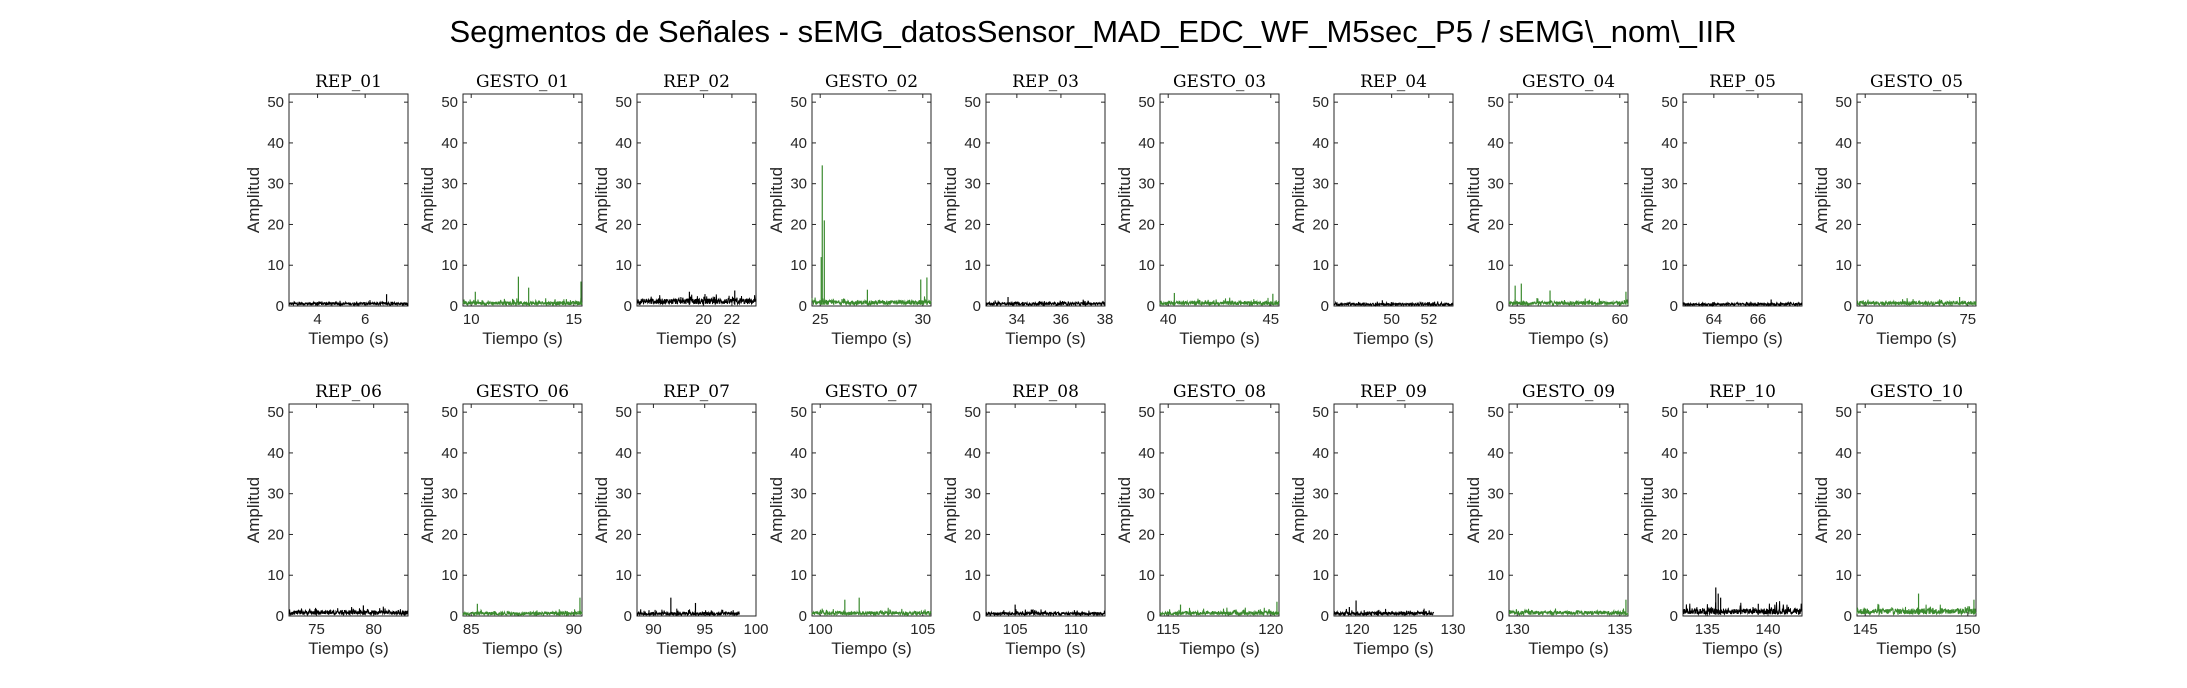 Image resolution: width=2187 pixels, height=688 pixels. I want to click on x-tick-label: 36, so click(1061, 319).